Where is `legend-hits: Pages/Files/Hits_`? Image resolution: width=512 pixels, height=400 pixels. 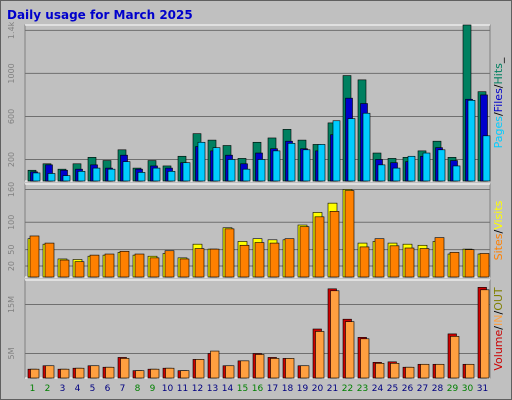
legend-hits: Pages/Files/Hits_ is located at coordinates (498, 102).